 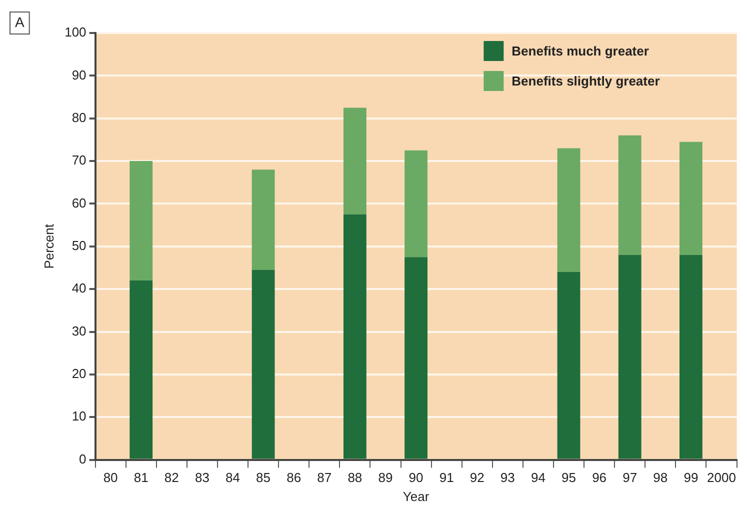 I want to click on x-tick-label: 90, so click(x=416, y=478).